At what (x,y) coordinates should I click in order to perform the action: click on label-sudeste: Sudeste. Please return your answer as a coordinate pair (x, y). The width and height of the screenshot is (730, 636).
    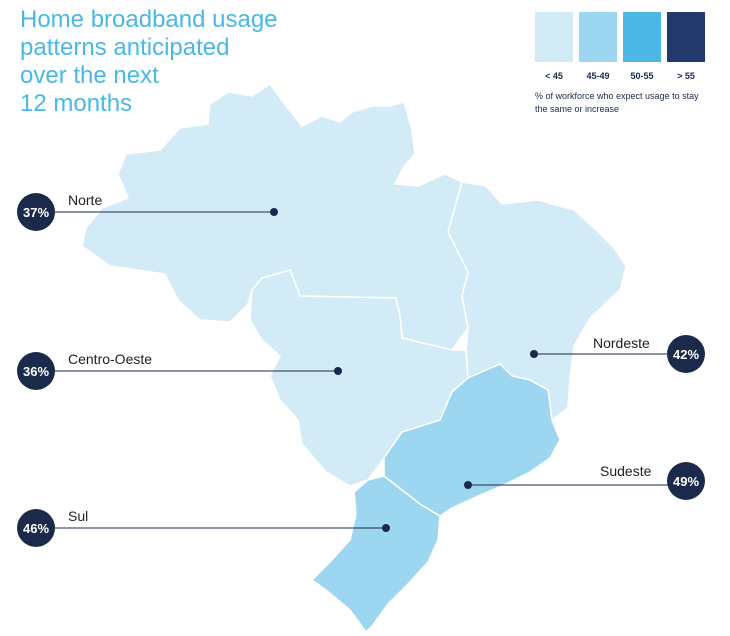
    Looking at the image, I should click on (626, 471).